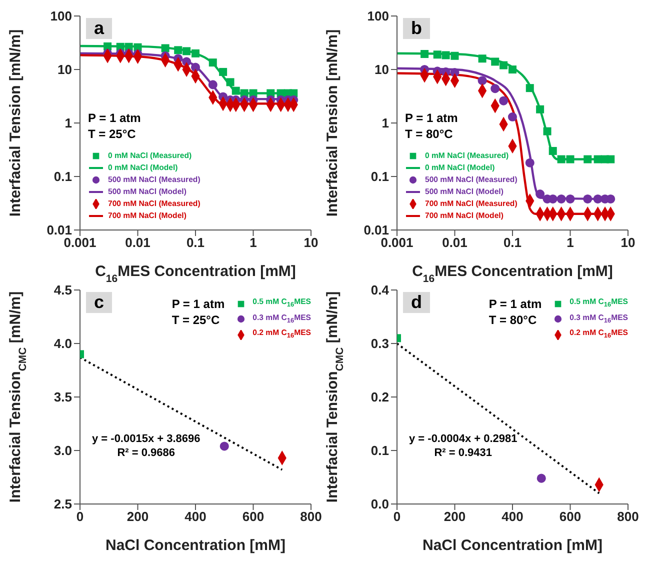 The height and width of the screenshot is (567, 650). I want to click on chart-title: b, so click(416, 28).